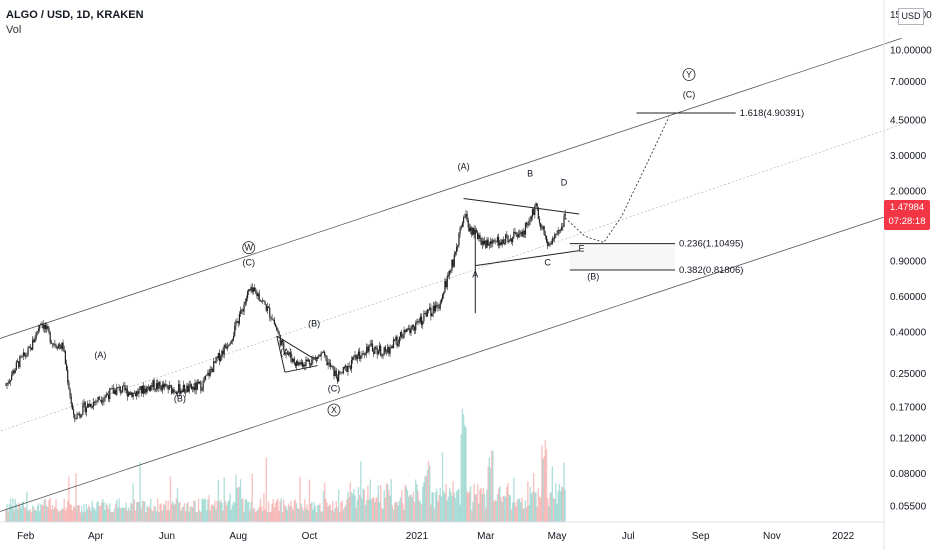  I want to click on volume-bars, so click(285, 465).